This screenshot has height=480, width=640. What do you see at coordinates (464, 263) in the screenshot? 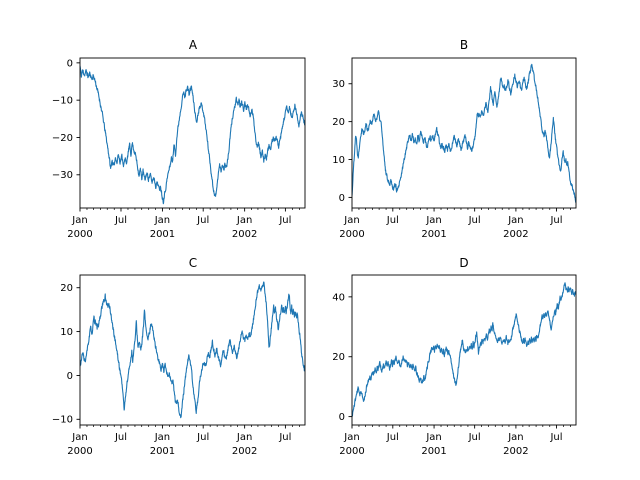
I see `subplot-d-title: D` at bounding box center [464, 263].